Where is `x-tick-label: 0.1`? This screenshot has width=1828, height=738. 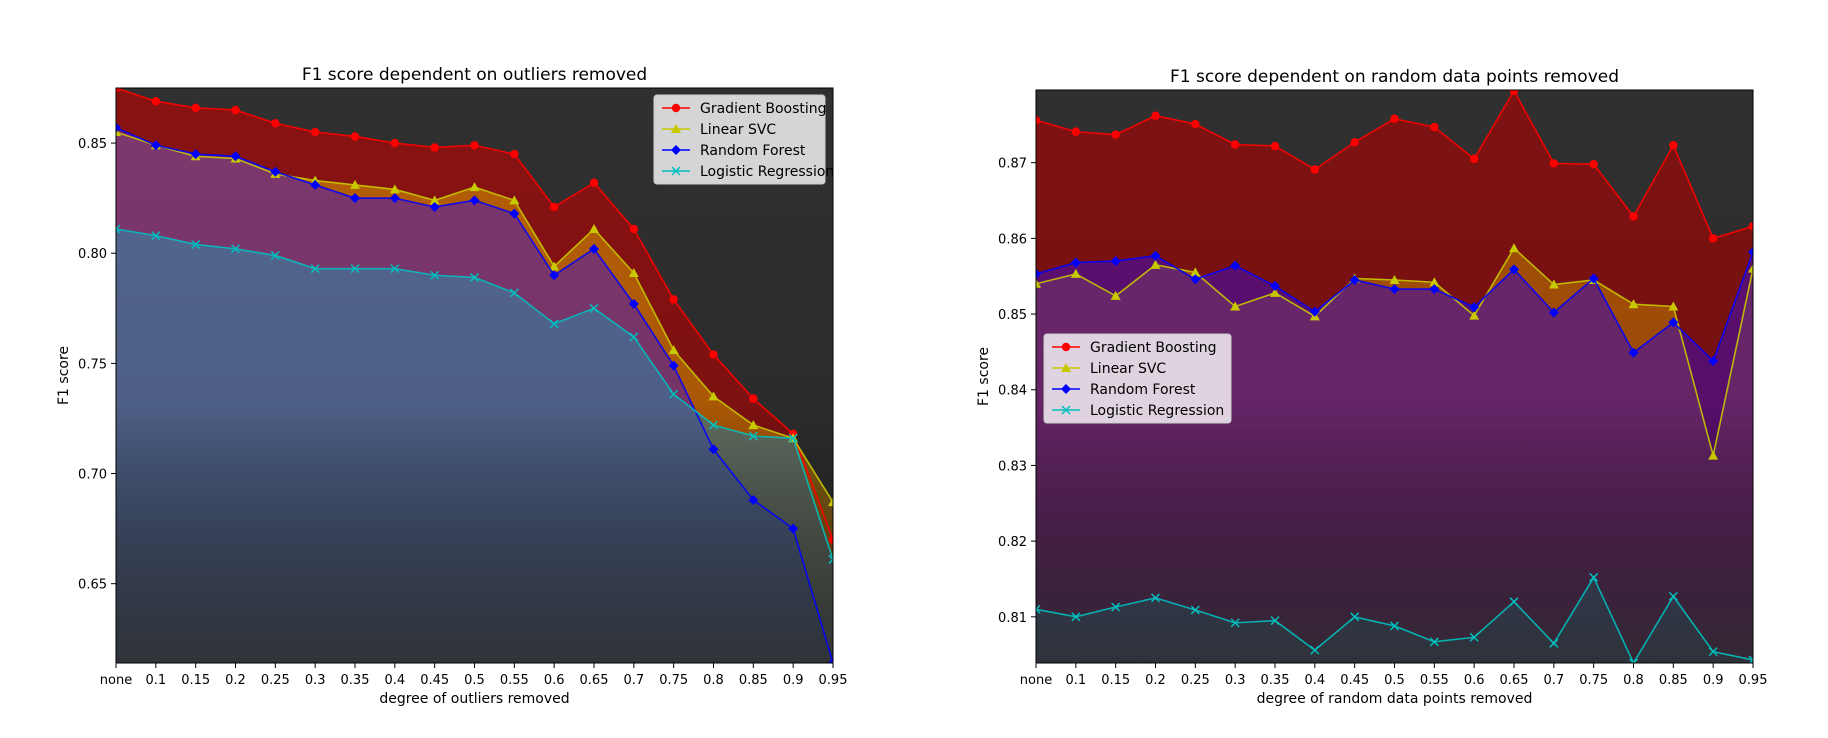 x-tick-label: 0.1 is located at coordinates (1075, 680).